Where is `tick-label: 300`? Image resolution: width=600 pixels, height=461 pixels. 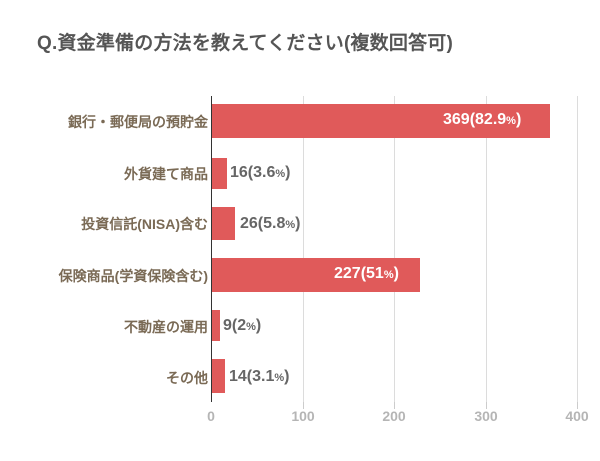 tick-label: 300 is located at coordinates (486, 416).